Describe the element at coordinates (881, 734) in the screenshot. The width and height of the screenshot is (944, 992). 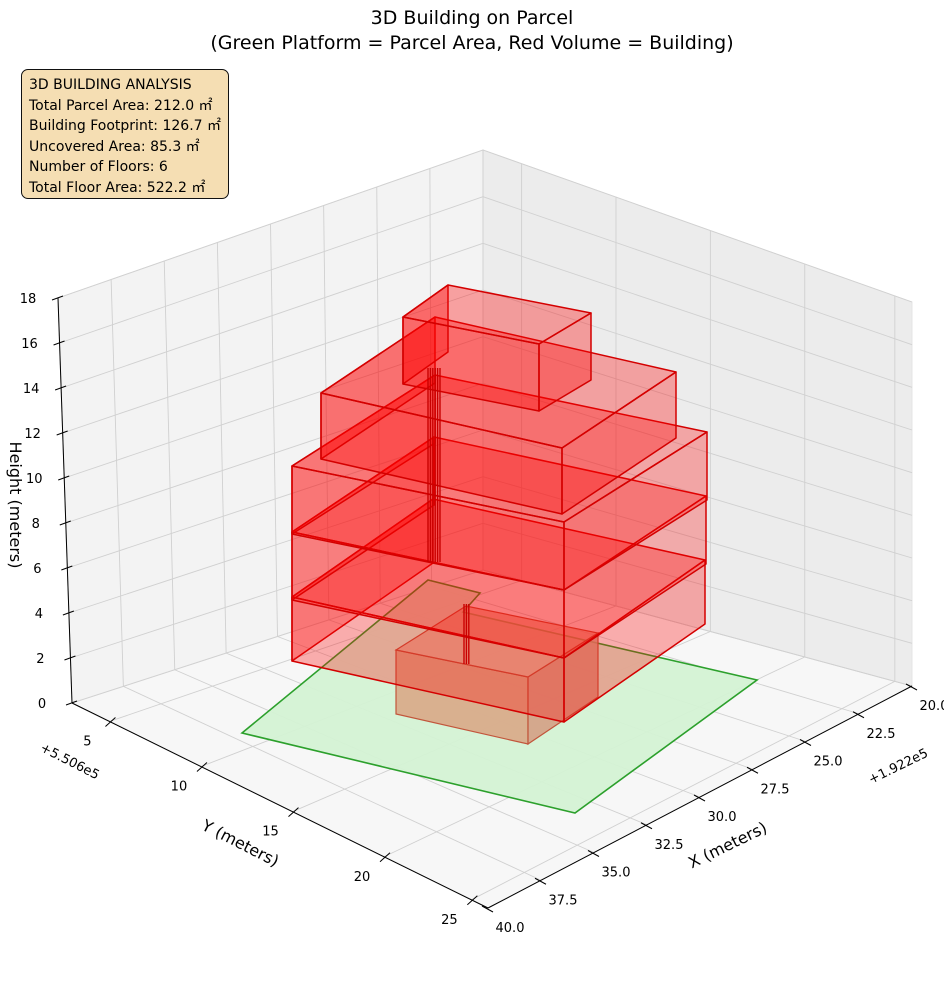
I see `x-tick-label: 22.5` at that location.